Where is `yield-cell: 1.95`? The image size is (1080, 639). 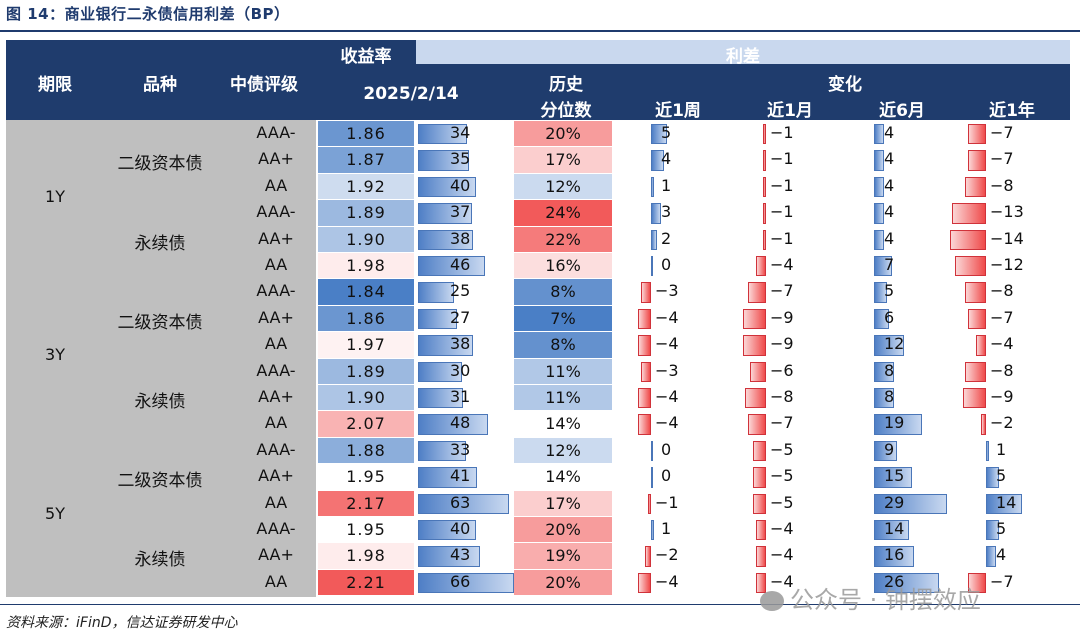
yield-cell: 1.95 is located at coordinates (366, 530).